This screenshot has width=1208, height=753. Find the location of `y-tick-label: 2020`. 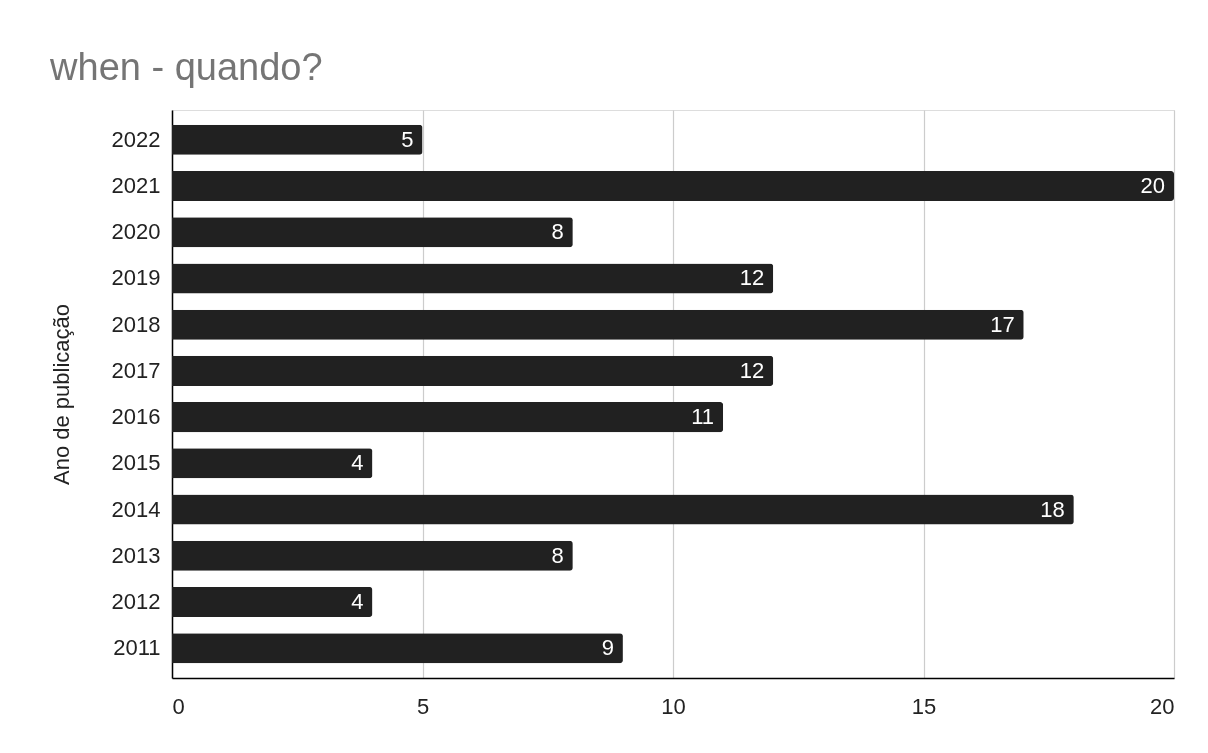

y-tick-label: 2020 is located at coordinates (136, 232).